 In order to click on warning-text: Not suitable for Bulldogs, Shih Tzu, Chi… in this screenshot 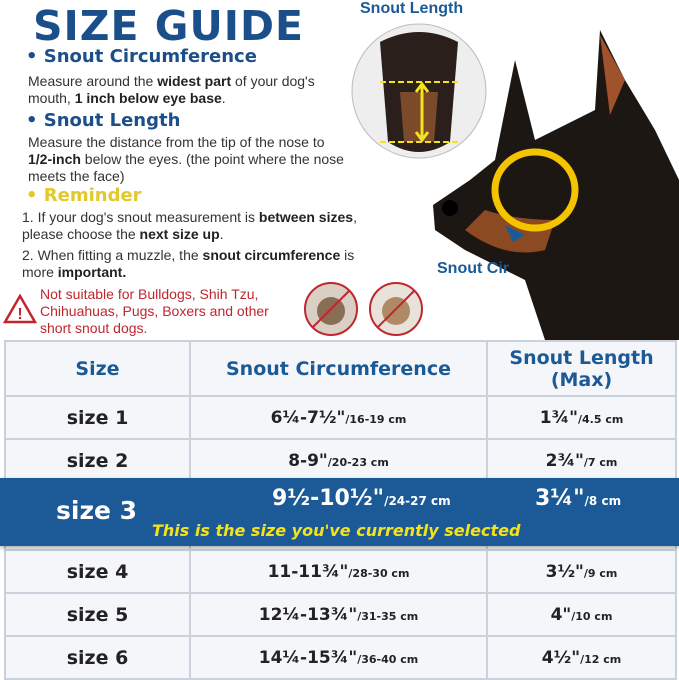, I will do `click(154, 311)`.